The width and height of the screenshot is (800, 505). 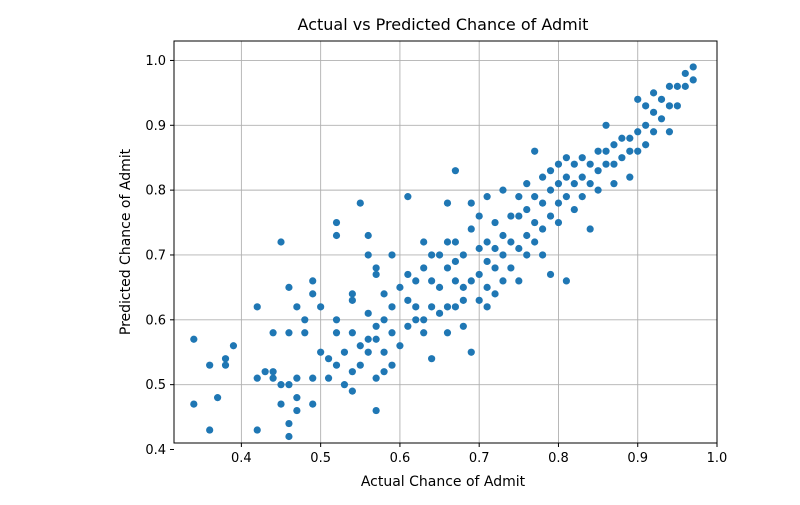 What do you see at coordinates (155, 320) in the screenshot?
I see `y-tick-label: 0.6` at bounding box center [155, 320].